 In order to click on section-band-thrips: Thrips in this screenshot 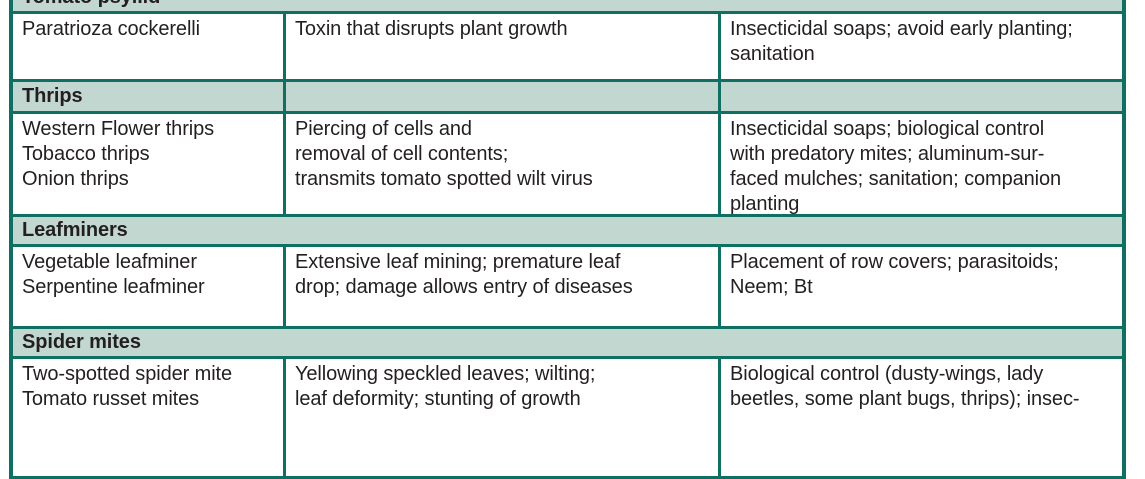, I will do `click(567, 98)`.